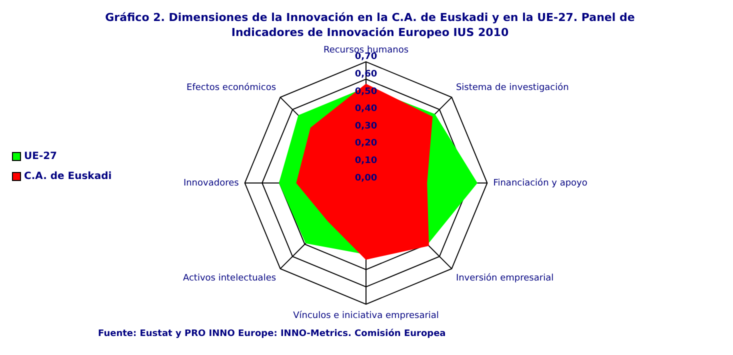  Describe the element at coordinates (366, 161) in the screenshot. I see `y-tick-label: 0,10` at that location.